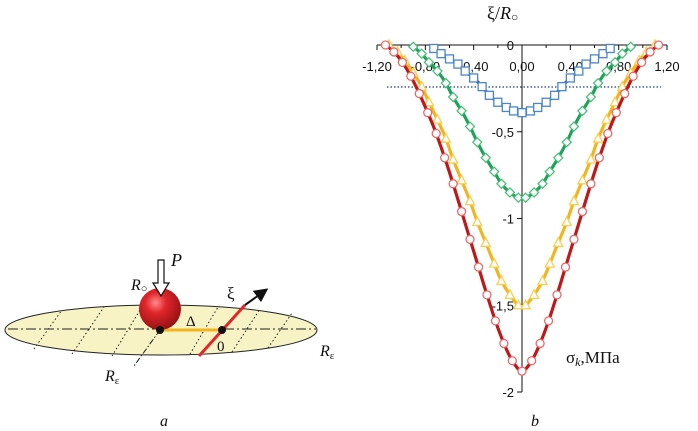 The width and height of the screenshot is (698, 431). I want to click on ellipse-radius-right-sub: ε, so click(332, 356).